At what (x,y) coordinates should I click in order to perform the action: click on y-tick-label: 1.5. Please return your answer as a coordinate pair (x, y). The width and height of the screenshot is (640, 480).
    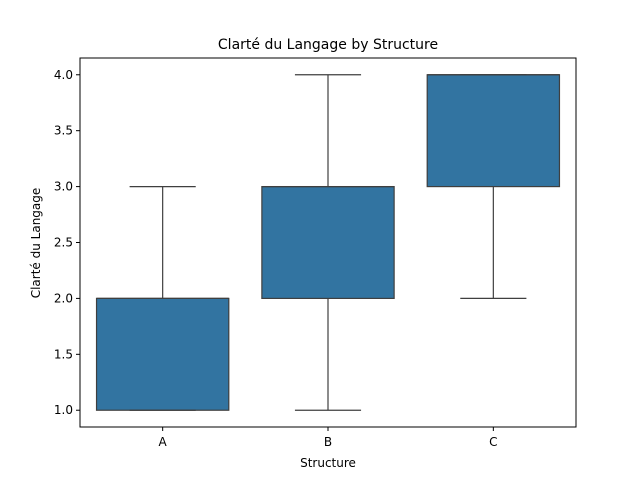
    Looking at the image, I should click on (63, 354).